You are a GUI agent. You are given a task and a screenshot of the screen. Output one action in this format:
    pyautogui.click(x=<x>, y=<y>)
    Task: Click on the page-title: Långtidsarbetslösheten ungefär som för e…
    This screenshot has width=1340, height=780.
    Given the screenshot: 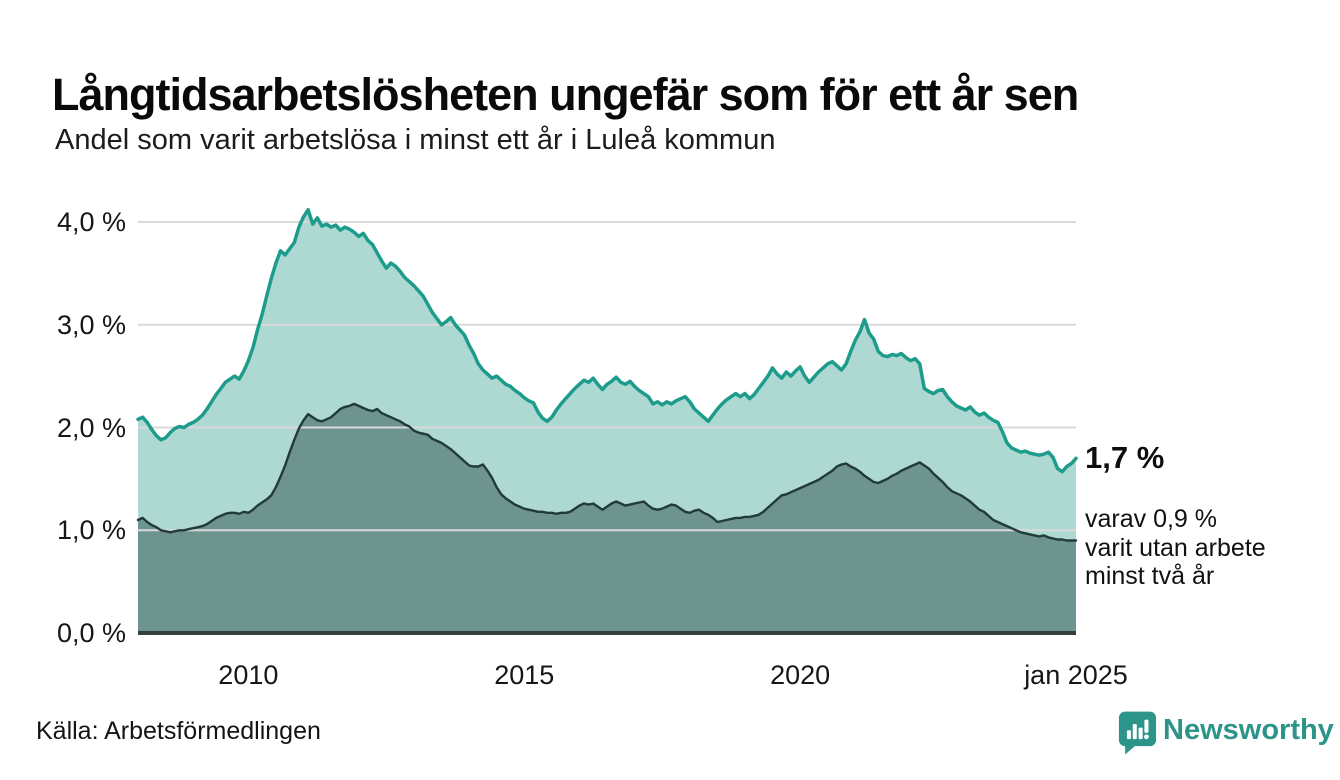 What is the action you would take?
    pyautogui.click(x=565, y=95)
    